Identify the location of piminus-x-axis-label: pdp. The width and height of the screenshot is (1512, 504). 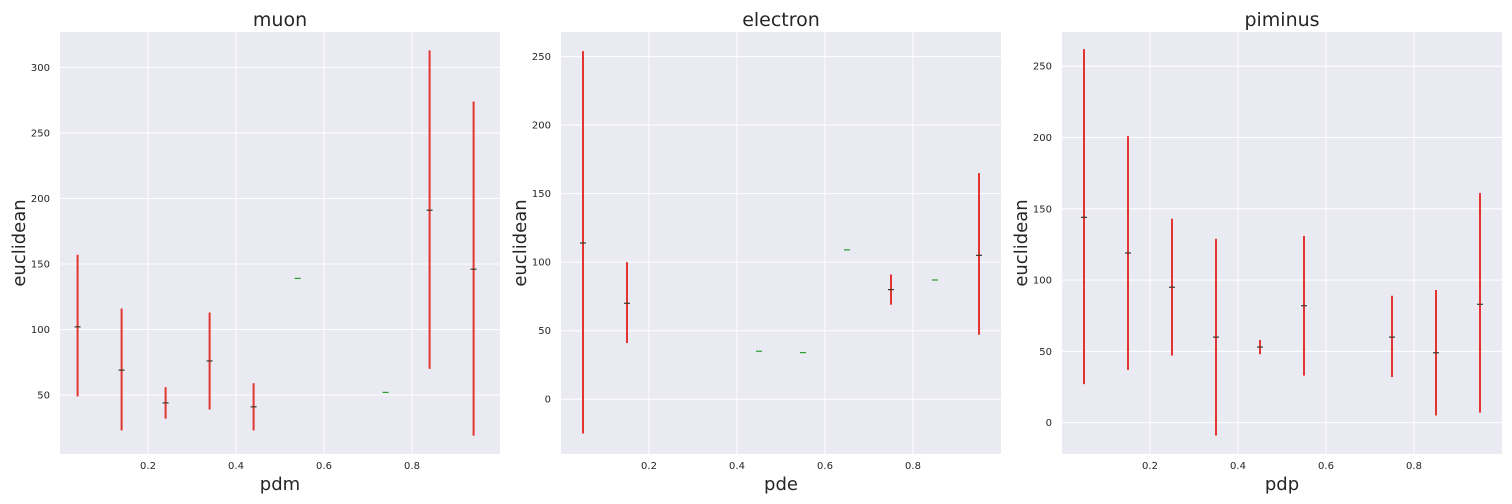
(1282, 484).